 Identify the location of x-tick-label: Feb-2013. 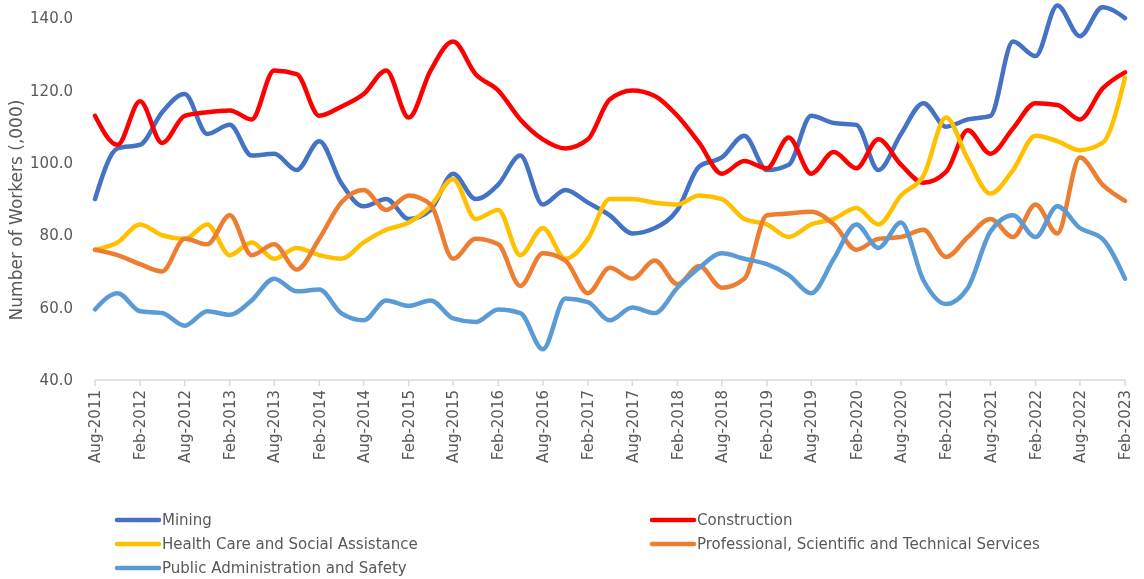
(230, 425).